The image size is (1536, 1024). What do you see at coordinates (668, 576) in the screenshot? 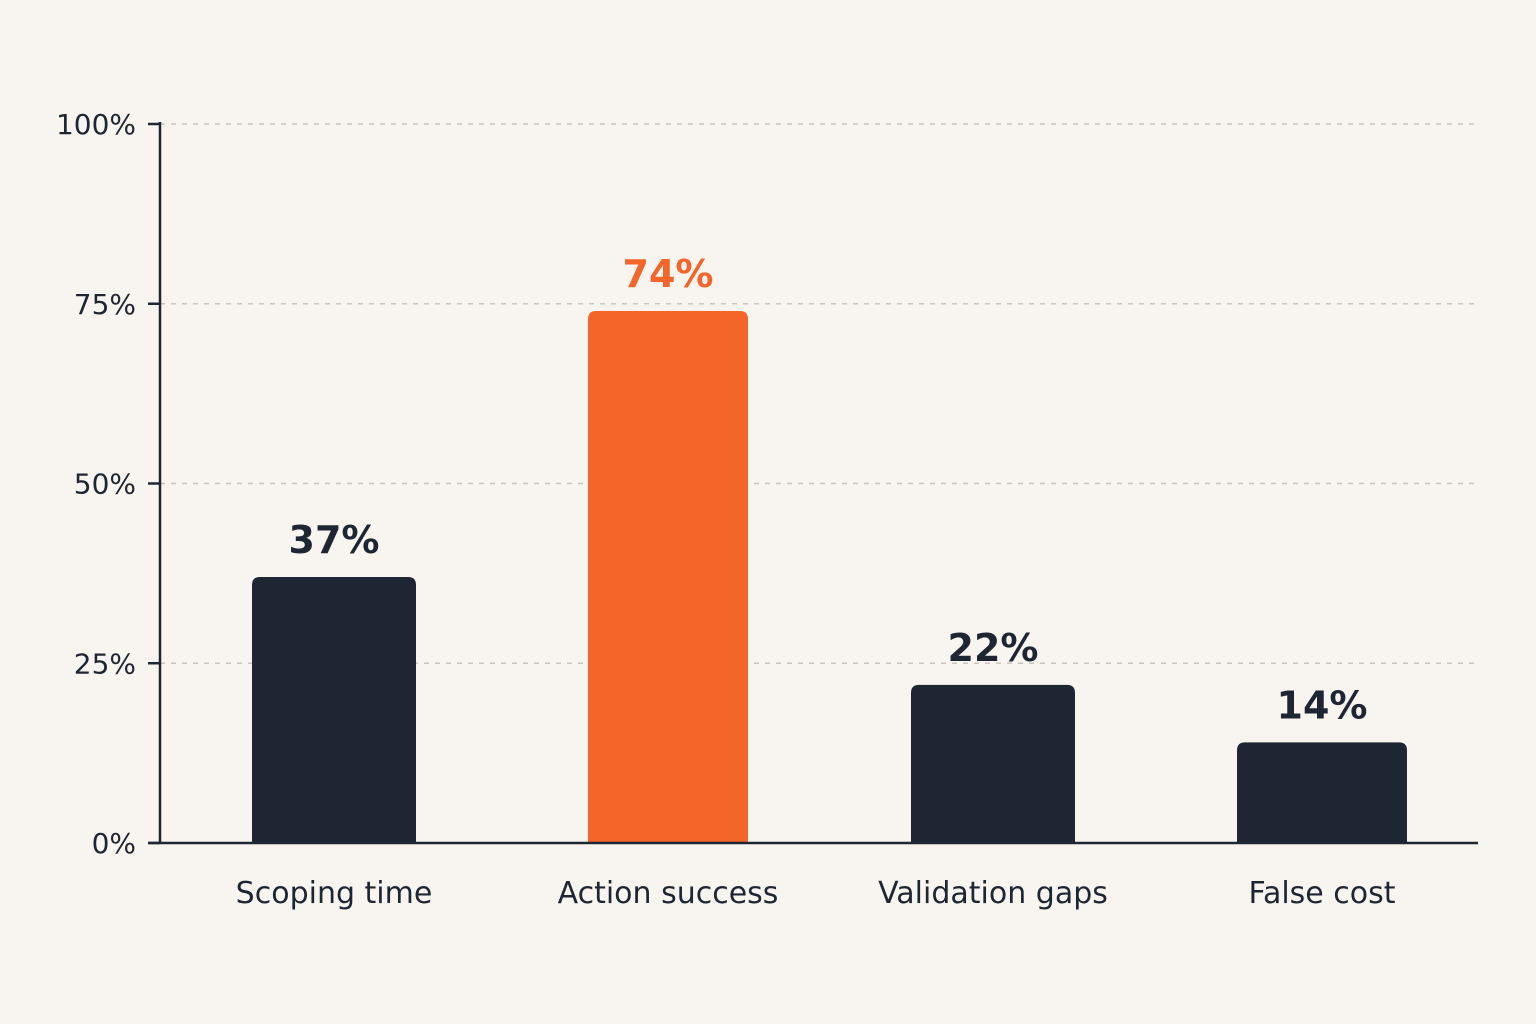
I see `bar-action-success` at bounding box center [668, 576].